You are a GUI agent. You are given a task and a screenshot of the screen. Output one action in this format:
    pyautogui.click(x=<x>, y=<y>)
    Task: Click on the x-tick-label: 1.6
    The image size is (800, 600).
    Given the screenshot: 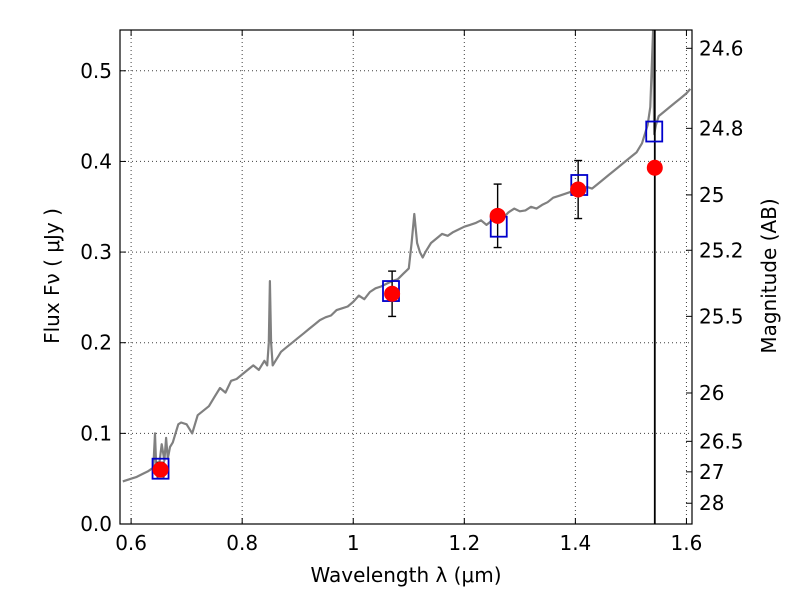 What is the action you would take?
    pyautogui.click(x=687, y=543)
    